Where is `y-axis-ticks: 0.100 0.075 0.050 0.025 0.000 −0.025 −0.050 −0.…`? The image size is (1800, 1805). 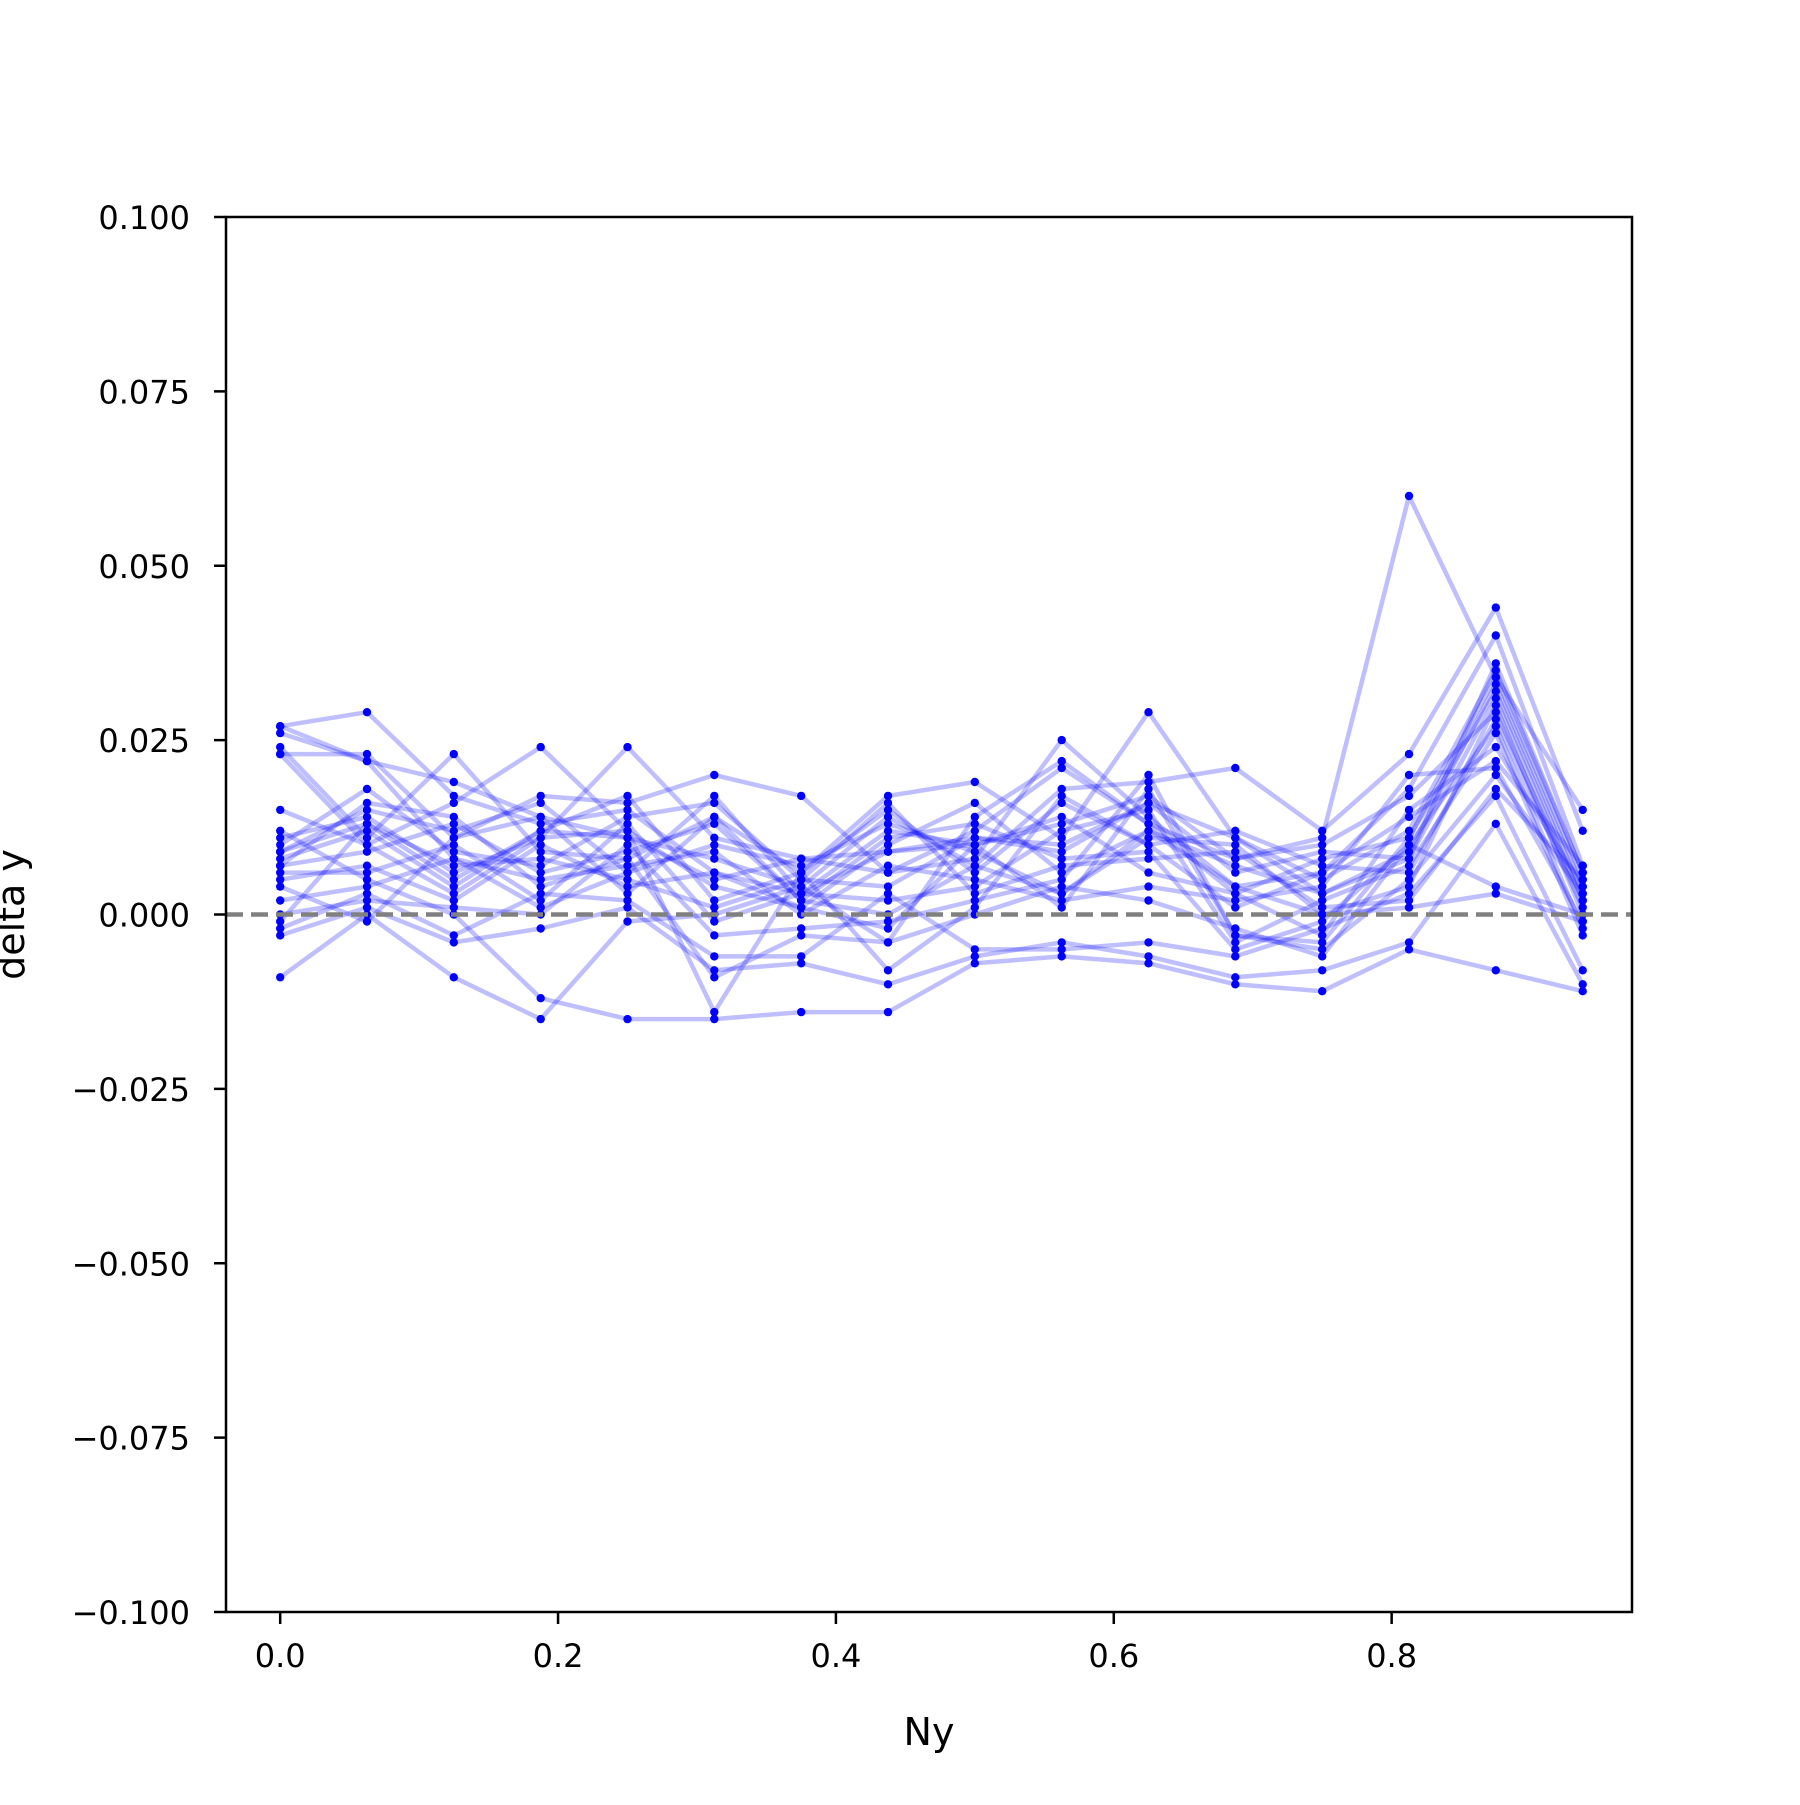 y-axis-ticks: 0.100 0.075 0.050 0.025 0.000 −0.025 −0.050 −0.… is located at coordinates (149, 915).